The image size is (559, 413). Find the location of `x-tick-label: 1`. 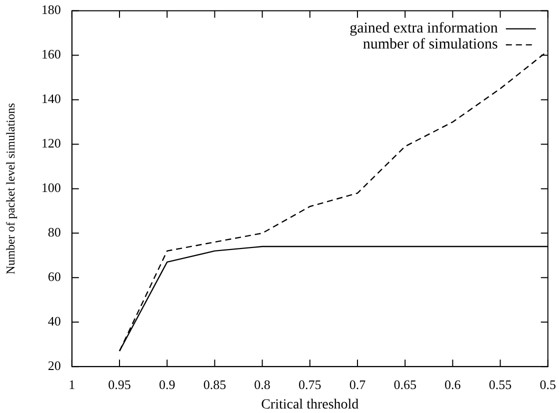

x-tick-label: 1 is located at coordinates (72, 384).